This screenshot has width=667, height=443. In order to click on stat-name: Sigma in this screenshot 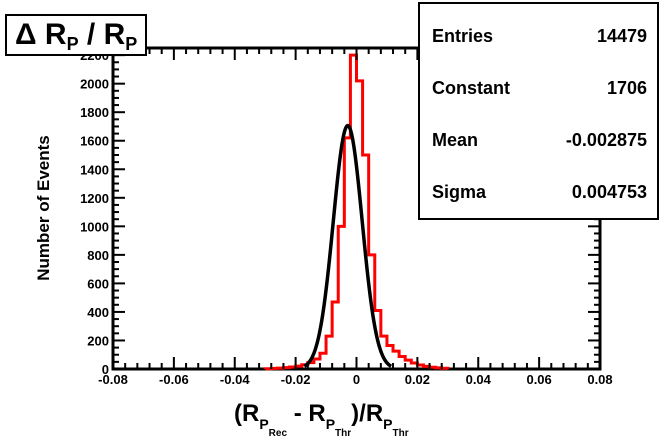, I will do `click(459, 192)`.